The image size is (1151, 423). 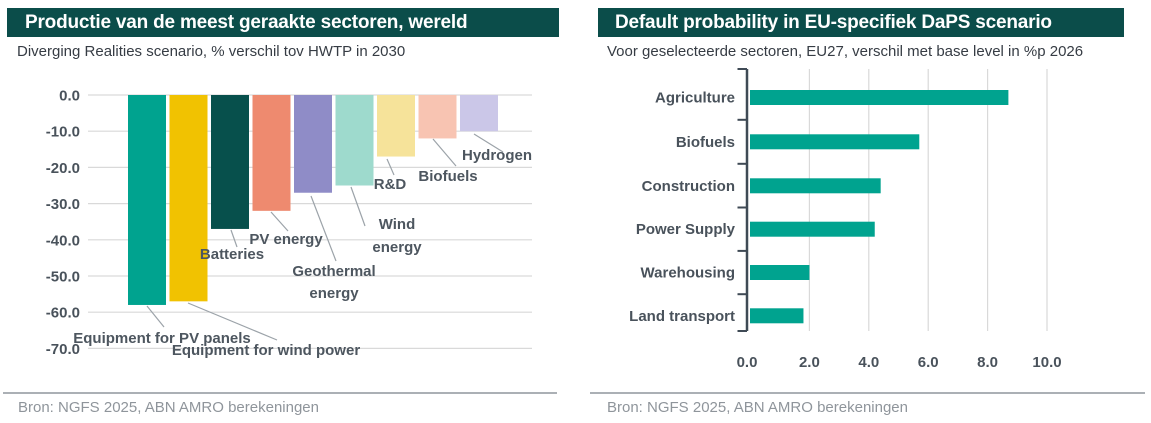 What do you see at coordinates (747, 362) in the screenshot?
I see `x-tick-label: 0.0` at bounding box center [747, 362].